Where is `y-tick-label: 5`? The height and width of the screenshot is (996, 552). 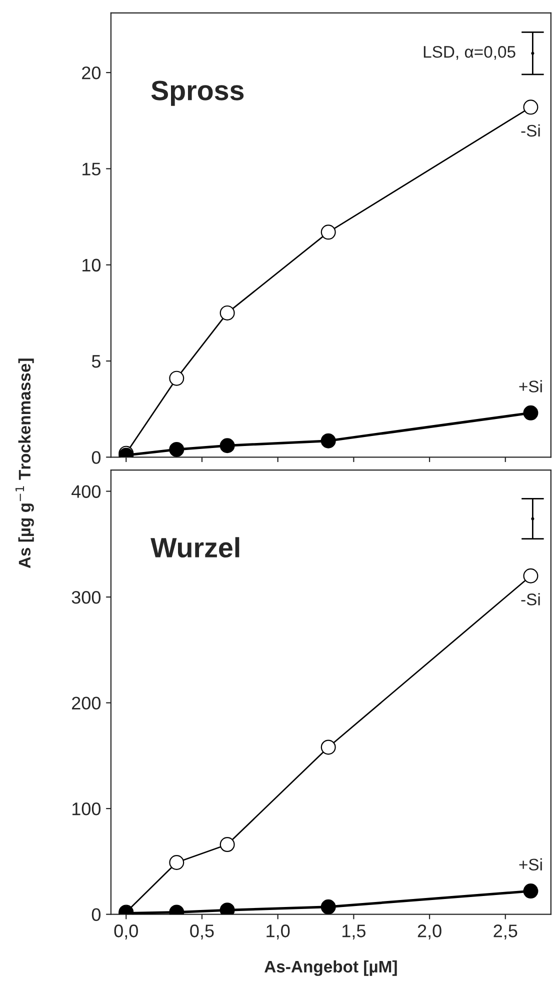
y-tick-label: 5 is located at coordinates (96, 361).